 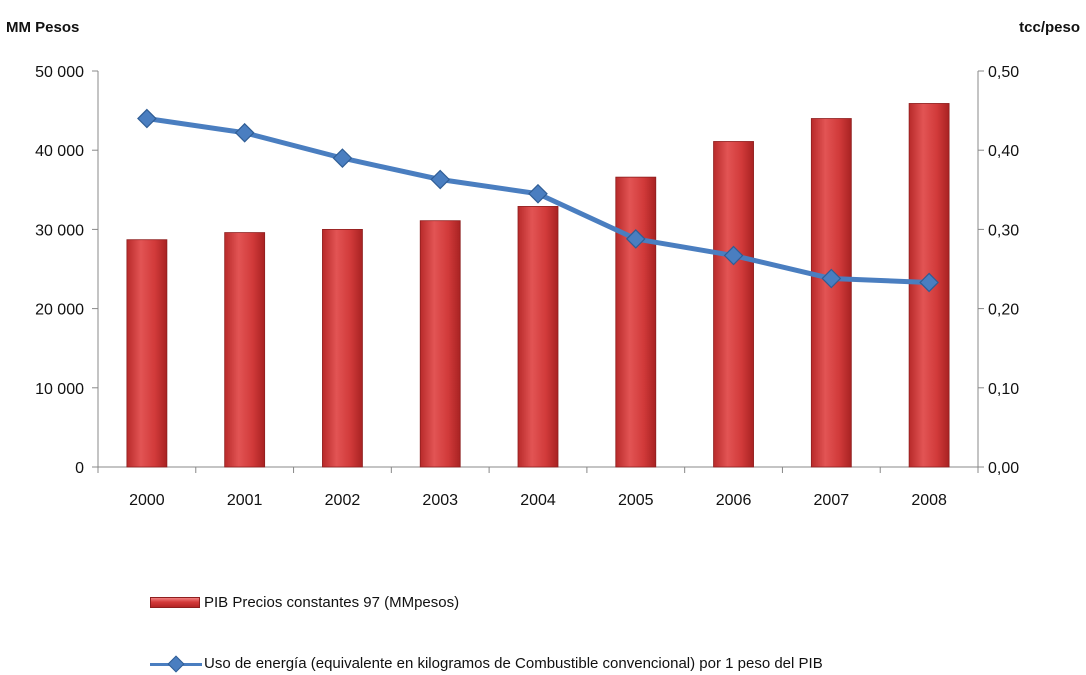 What do you see at coordinates (59, 389) in the screenshot?
I see `left-tick-label: 10 000` at bounding box center [59, 389].